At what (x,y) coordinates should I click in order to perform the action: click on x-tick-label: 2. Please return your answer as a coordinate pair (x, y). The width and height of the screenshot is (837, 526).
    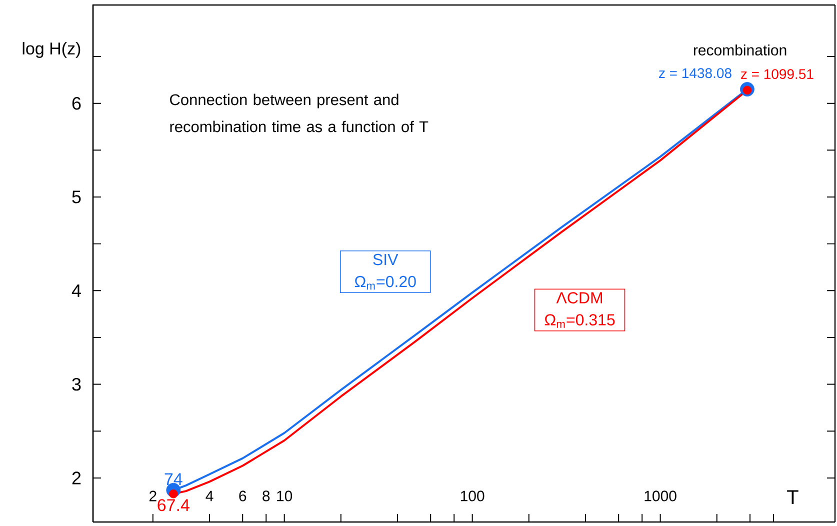
    Looking at the image, I should click on (153, 496).